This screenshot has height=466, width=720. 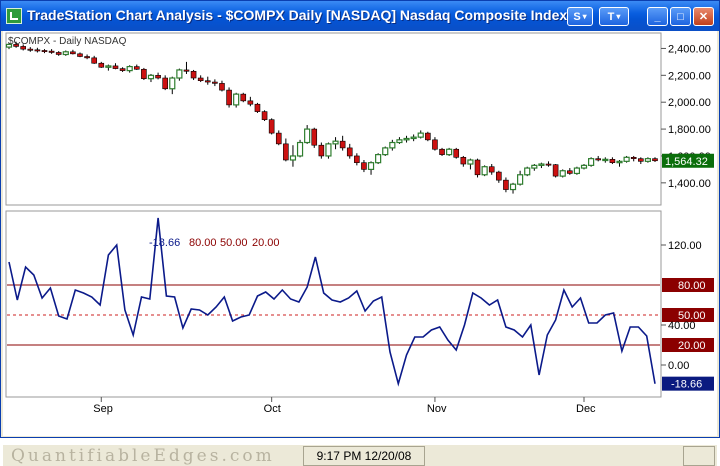 I want to click on tools-dropdown-button: T ▾, so click(x=614, y=16).